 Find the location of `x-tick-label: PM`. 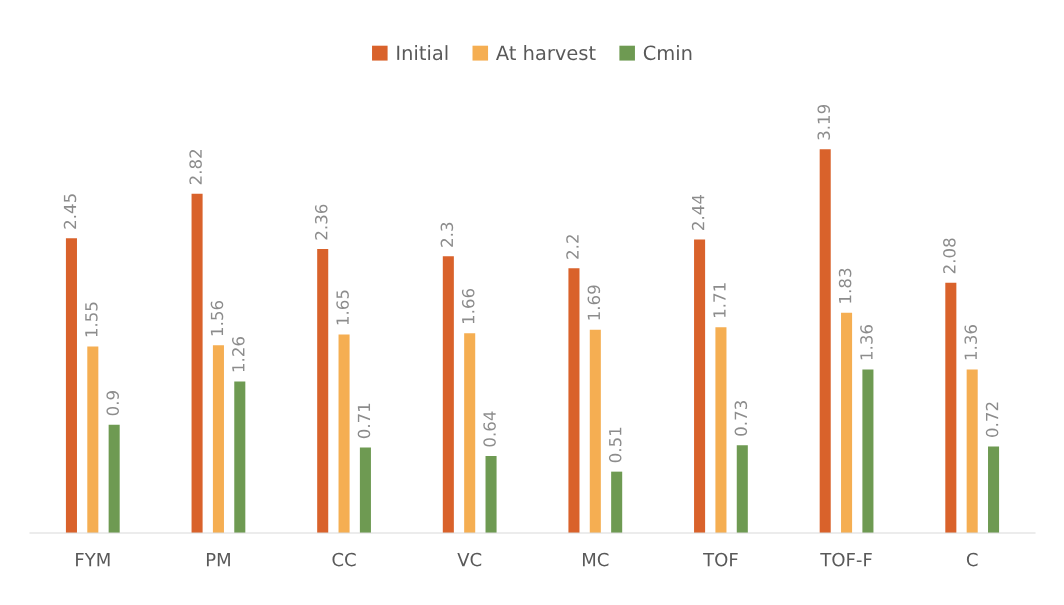

x-tick-label: PM is located at coordinates (218, 560).